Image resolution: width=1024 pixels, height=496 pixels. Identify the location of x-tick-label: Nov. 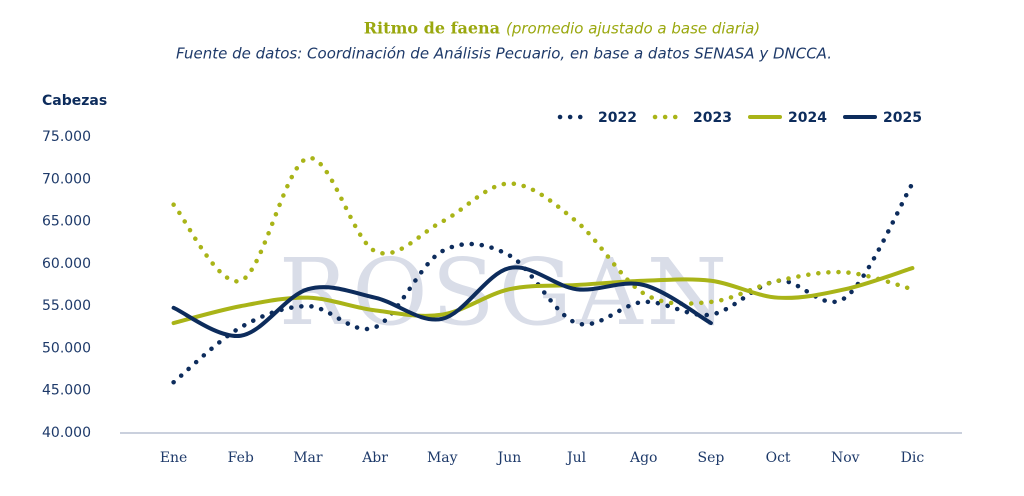
(845, 458).